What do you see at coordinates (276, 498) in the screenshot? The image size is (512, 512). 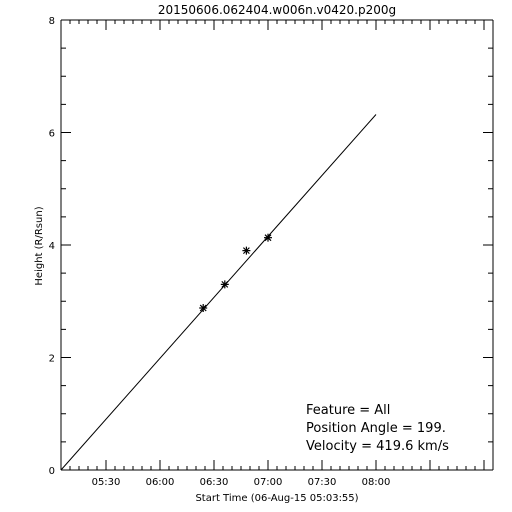 I see `x-axis-title: Start Time (06-Aug-15 05:03:55)` at bounding box center [276, 498].